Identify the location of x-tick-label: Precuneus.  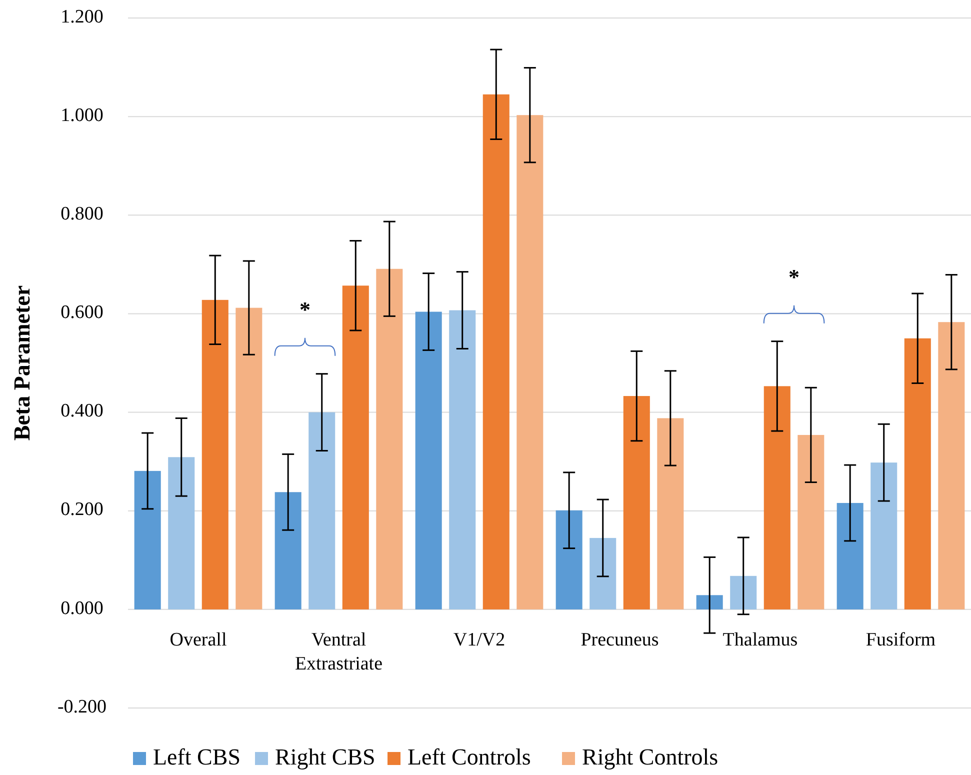
(619, 639).